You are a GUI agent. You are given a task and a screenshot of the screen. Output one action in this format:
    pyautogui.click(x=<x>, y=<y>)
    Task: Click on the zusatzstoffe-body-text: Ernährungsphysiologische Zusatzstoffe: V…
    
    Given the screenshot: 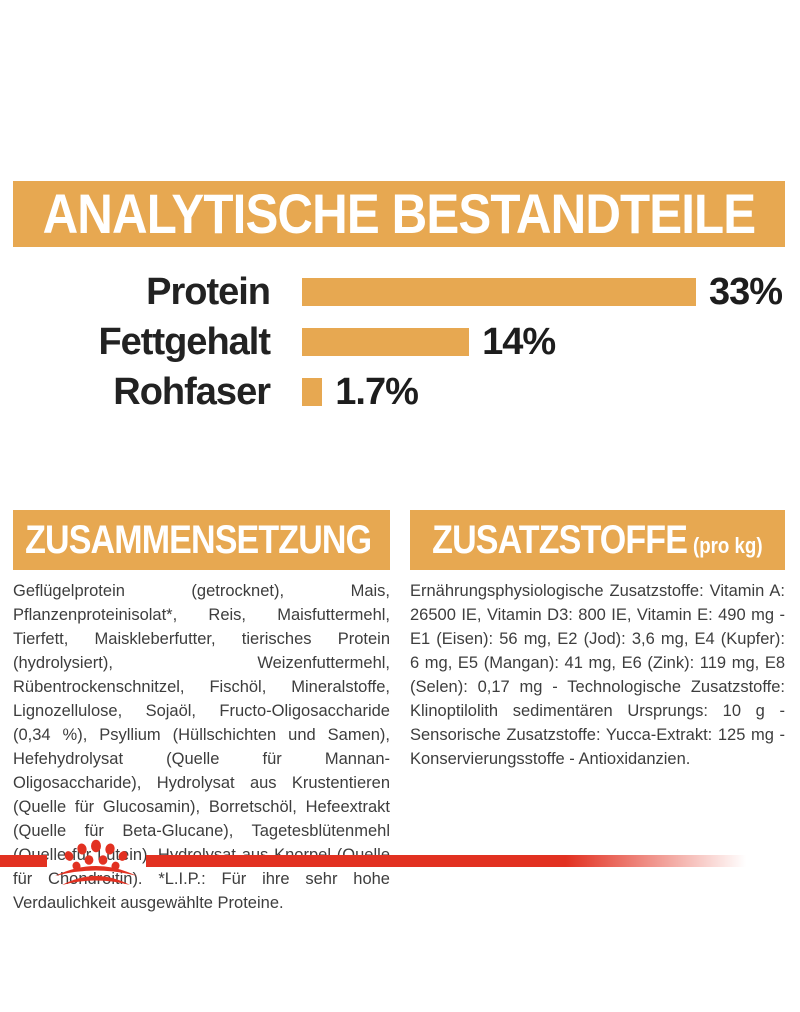 What is the action you would take?
    pyautogui.click(x=597, y=675)
    